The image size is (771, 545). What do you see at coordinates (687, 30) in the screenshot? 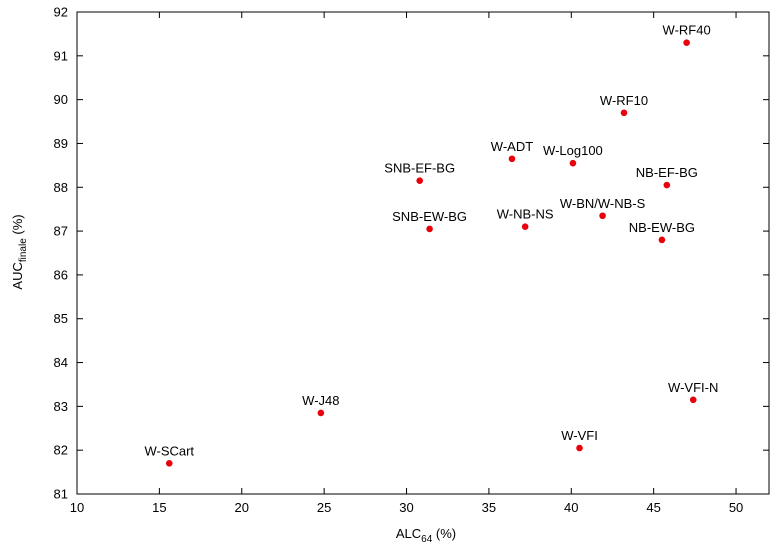
I see `data-point-label: W-RF40` at bounding box center [687, 30].